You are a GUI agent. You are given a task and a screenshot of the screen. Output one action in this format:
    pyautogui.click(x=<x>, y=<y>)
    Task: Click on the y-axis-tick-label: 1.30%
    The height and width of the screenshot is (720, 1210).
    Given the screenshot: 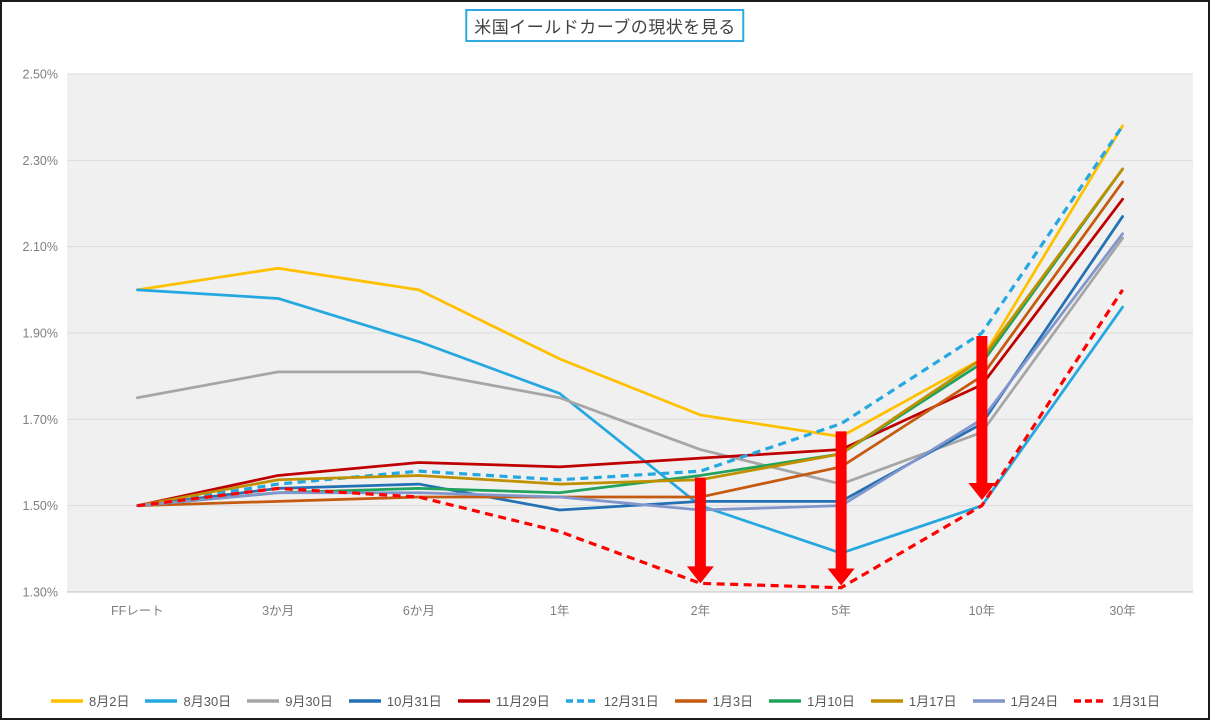 What is the action you would take?
    pyautogui.click(x=40, y=593)
    